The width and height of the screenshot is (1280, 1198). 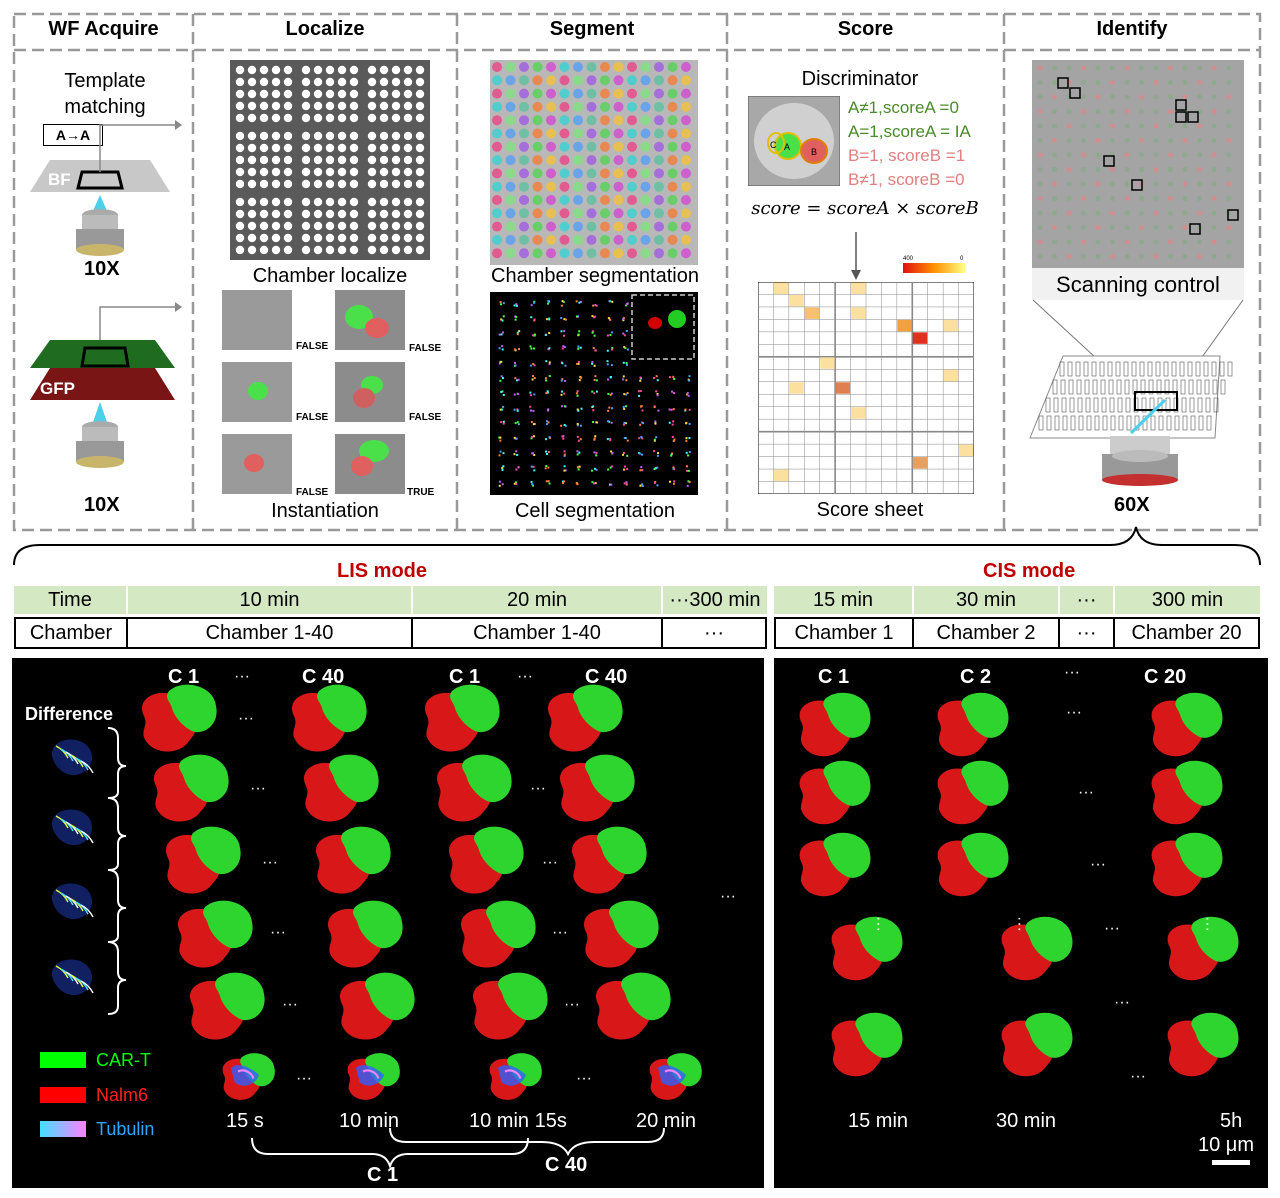 What do you see at coordinates (976, 677) in the screenshot?
I see `cis-col-c2: C 2` at bounding box center [976, 677].